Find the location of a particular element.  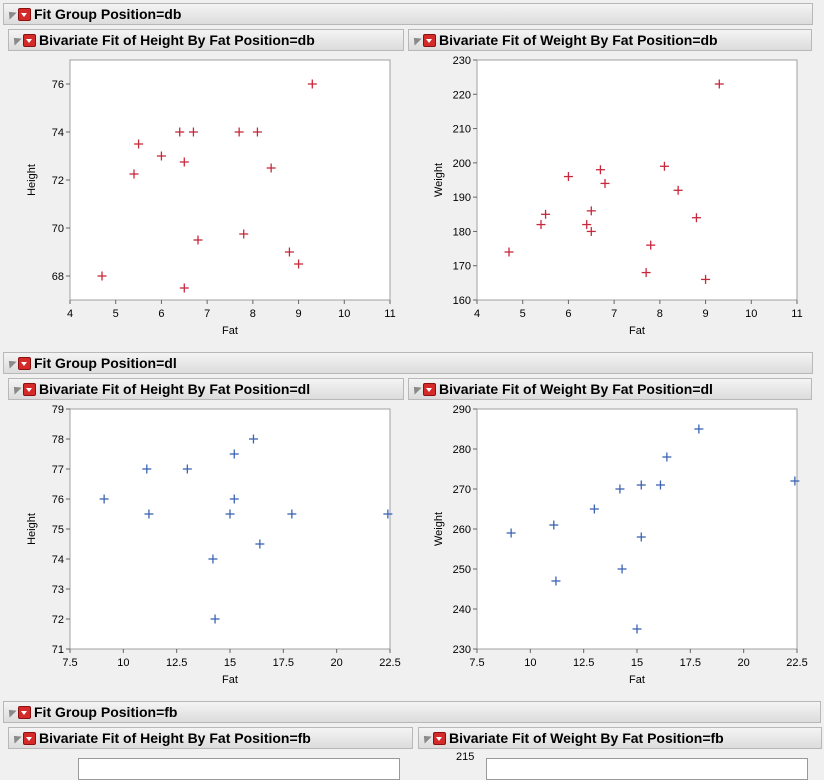

x-tick-label: 22.5 is located at coordinates (389, 663).